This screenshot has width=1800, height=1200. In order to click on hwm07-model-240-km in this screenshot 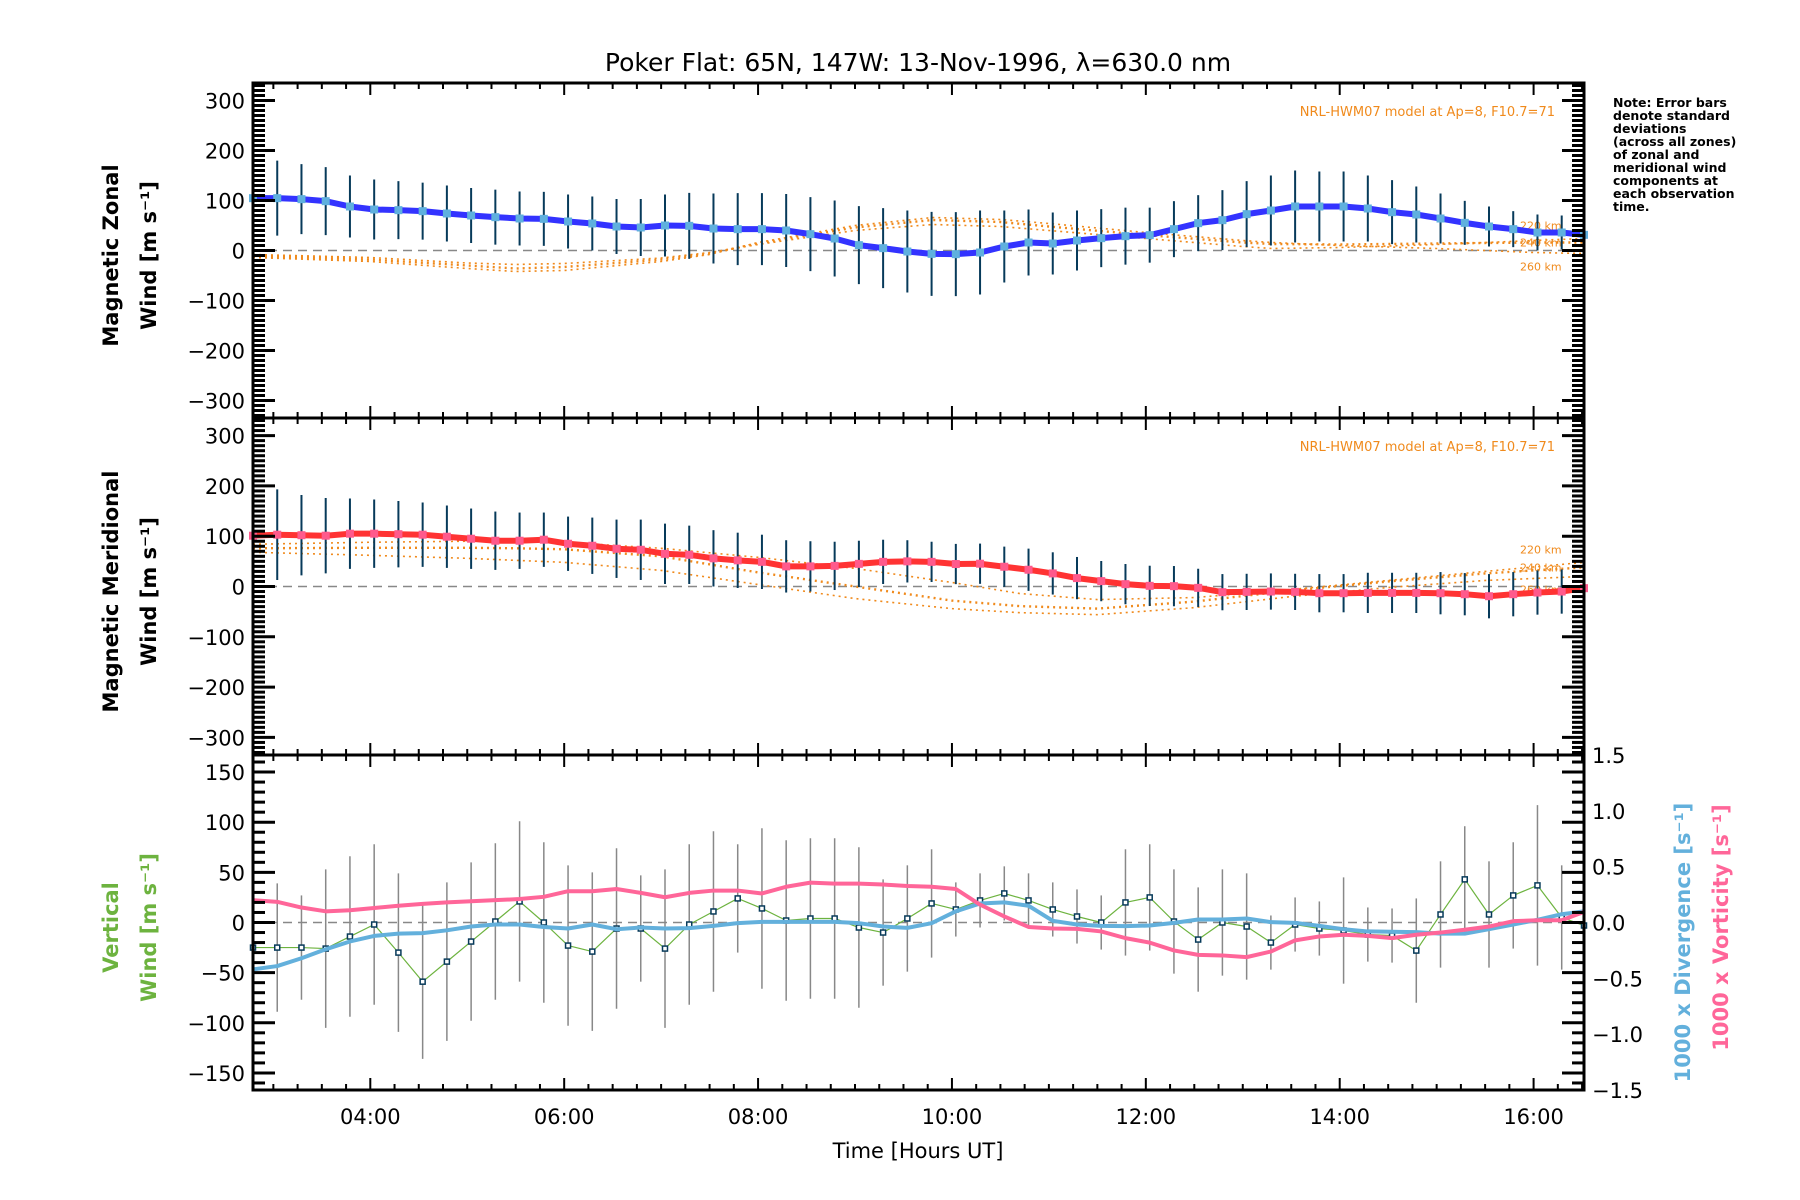, I will do `click(918, 244)`.